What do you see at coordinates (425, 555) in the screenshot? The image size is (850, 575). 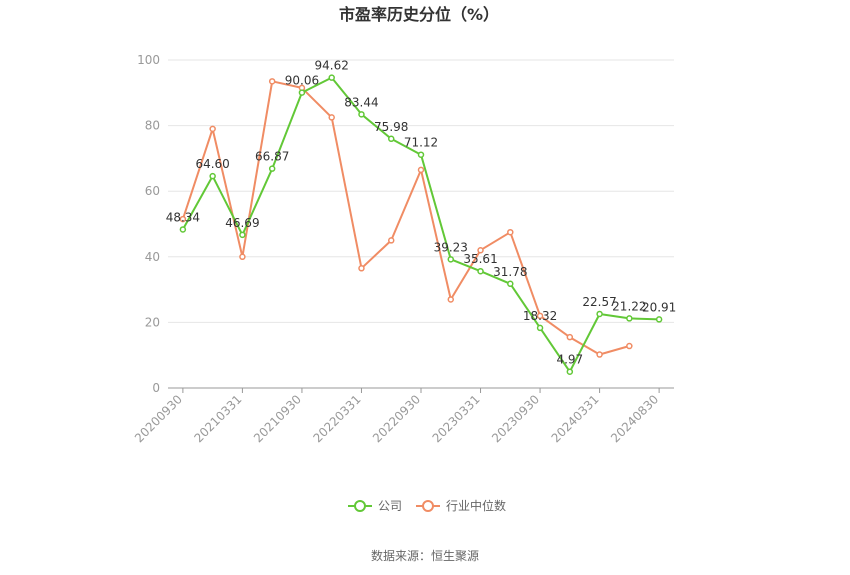 I see `source-note: 数据来源：恒生聚源` at bounding box center [425, 555].